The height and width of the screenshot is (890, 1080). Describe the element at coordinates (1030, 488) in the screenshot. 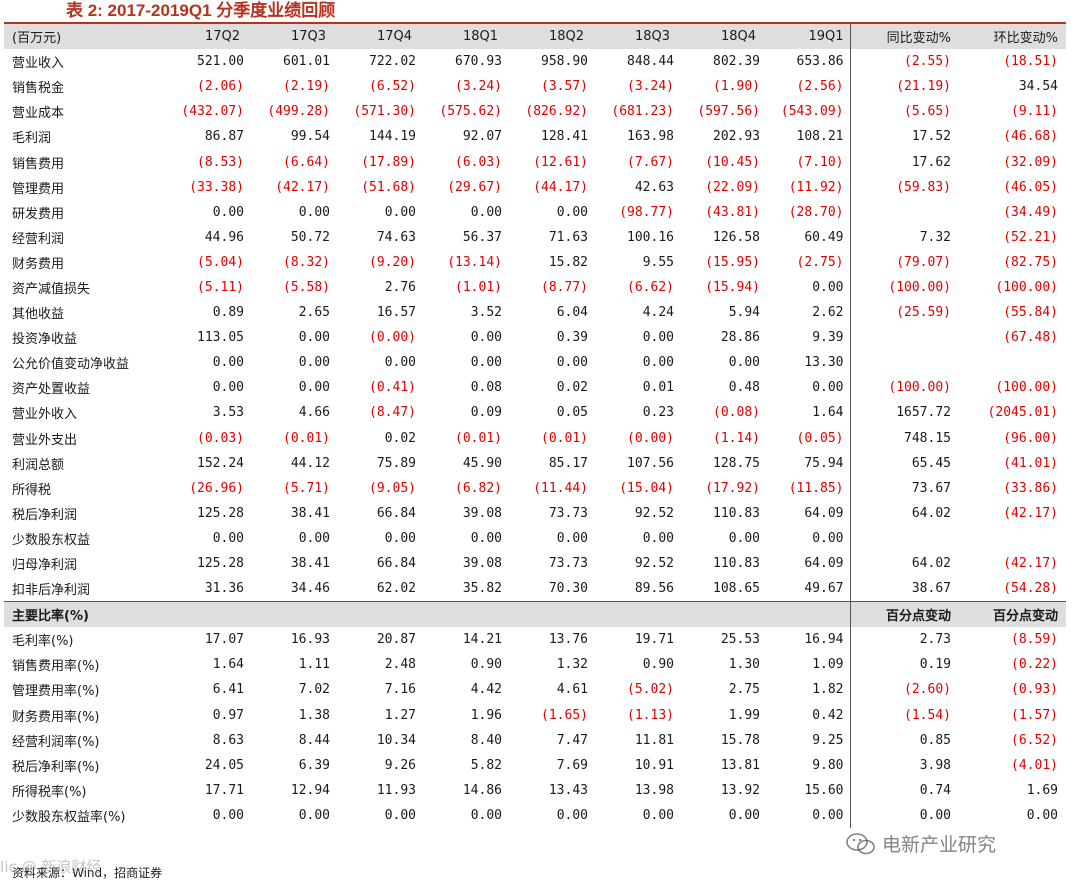

I see `qoq-cell: (33.86)` at that location.